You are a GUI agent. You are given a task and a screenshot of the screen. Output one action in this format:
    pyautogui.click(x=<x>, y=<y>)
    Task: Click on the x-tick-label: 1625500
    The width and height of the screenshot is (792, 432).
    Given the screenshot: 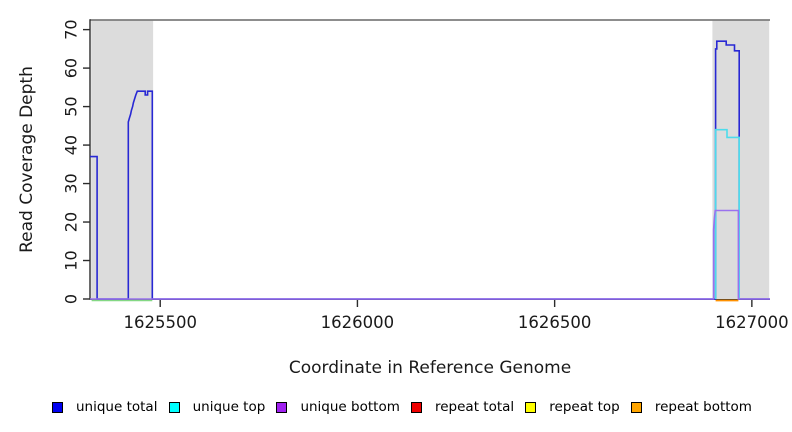 What is the action you would take?
    pyautogui.click(x=160, y=322)
    